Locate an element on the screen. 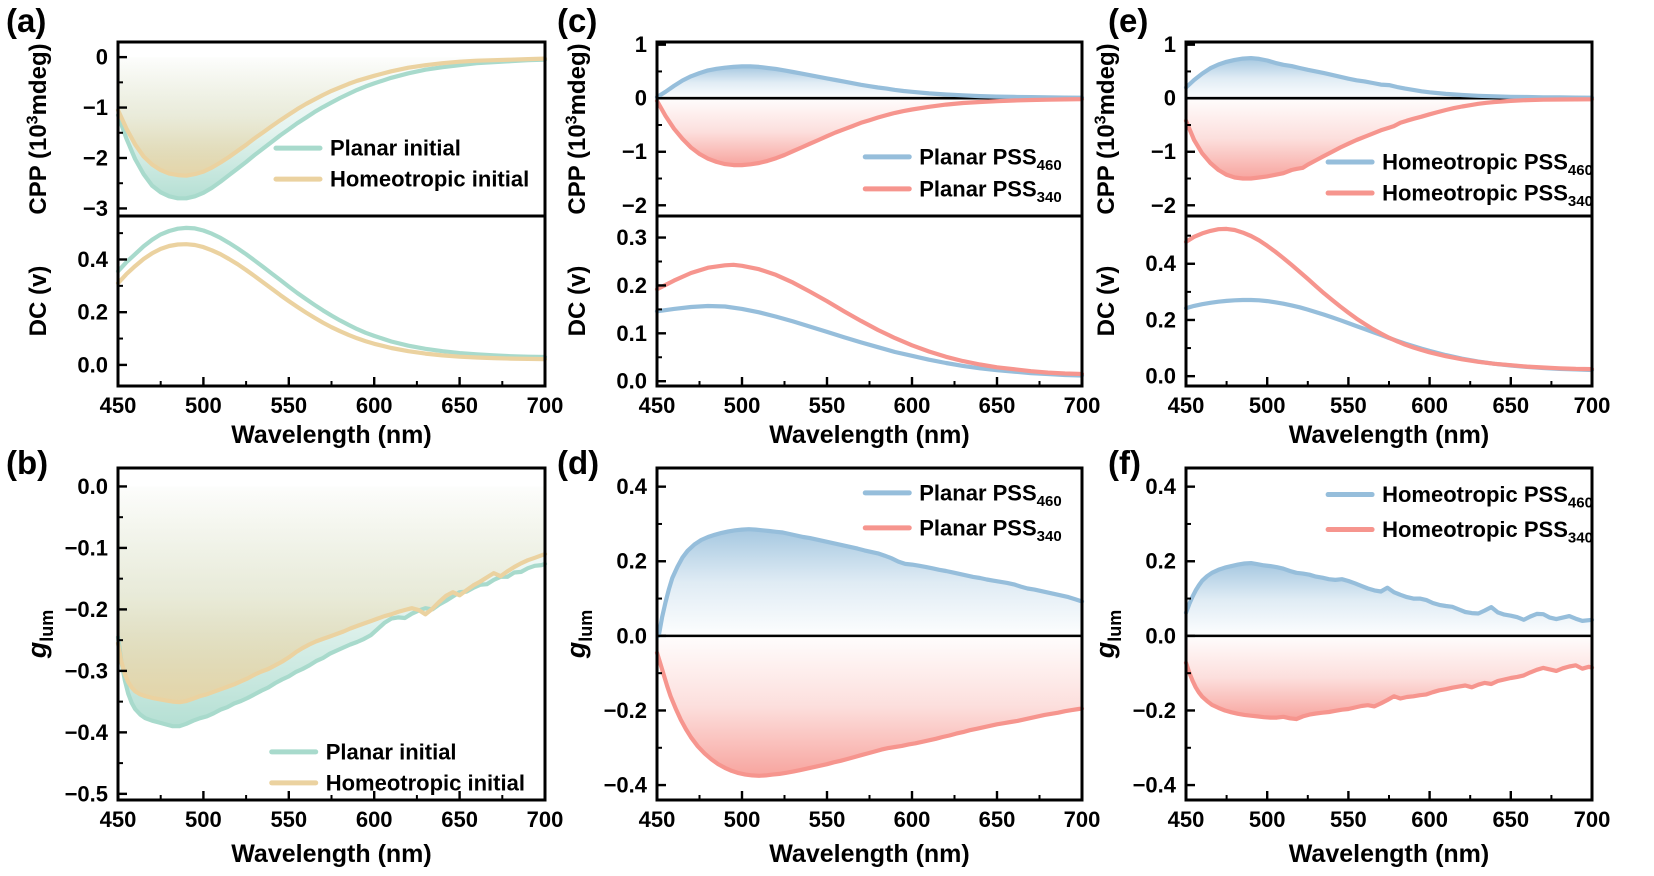  y-tick-label: −0.1 is located at coordinates (86, 547).